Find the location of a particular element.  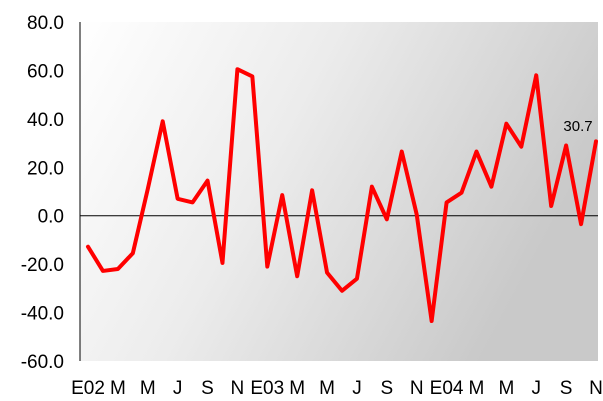

x-axis-ticks: E02 M M J S N E03 M M J S N E04 M M J S N is located at coordinates (337, 388).